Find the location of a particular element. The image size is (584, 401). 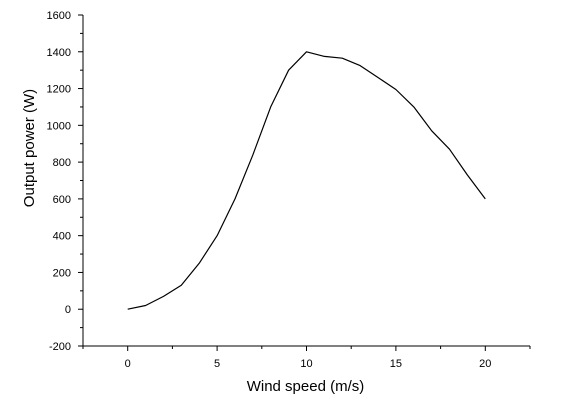

y-tick-label: 1200 is located at coordinates (59, 90).